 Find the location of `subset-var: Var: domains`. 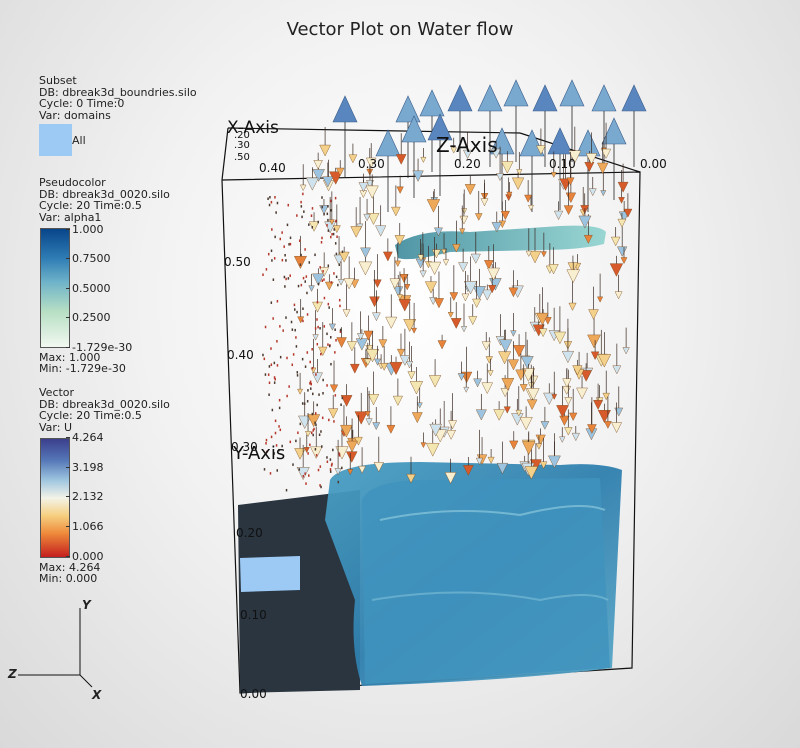

subset-var: Var: domains is located at coordinates (75, 115).